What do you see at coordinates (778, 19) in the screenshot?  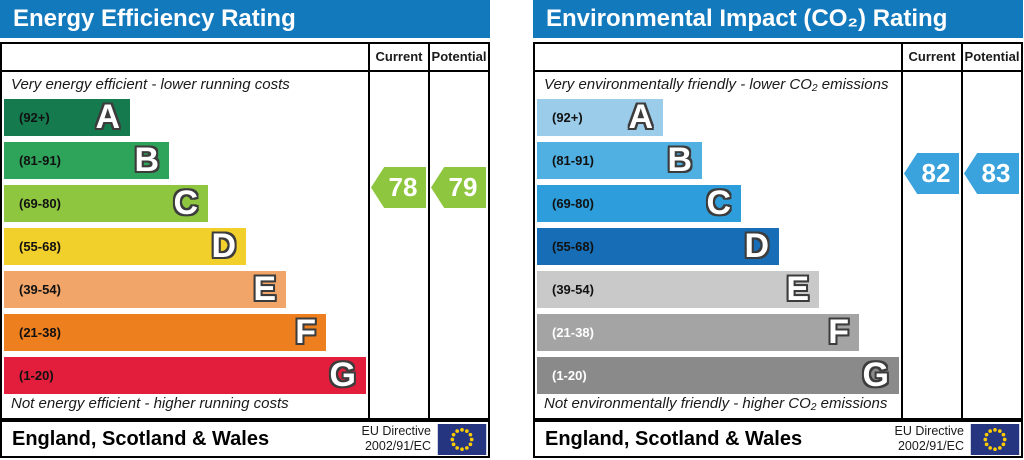 I see `panel-title: Environmental Impact (CO₂) Rating` at bounding box center [778, 19].